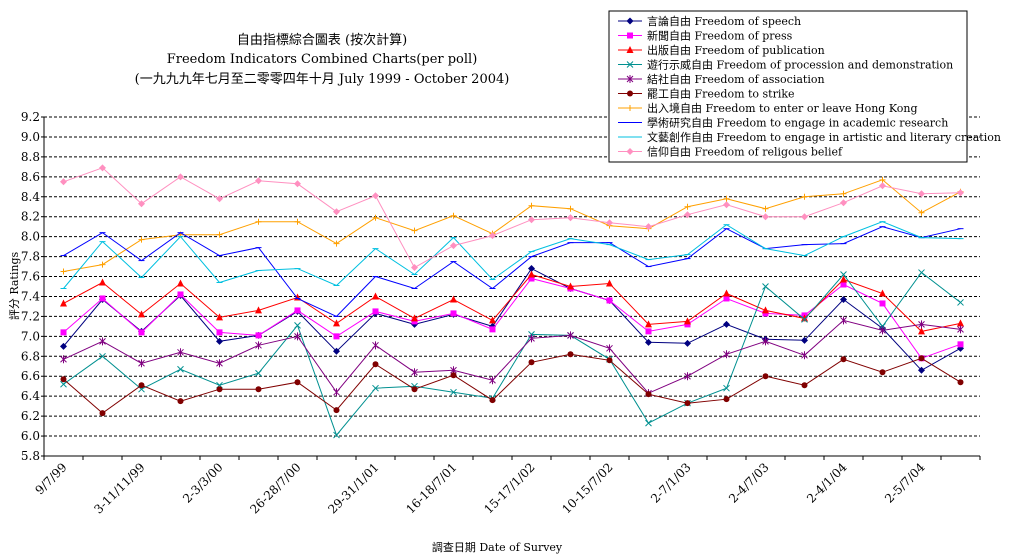 The width and height of the screenshot is (1020, 560). What do you see at coordinates (30, 436) in the screenshot?
I see `y-tick-label: 6.0` at bounding box center [30, 436].